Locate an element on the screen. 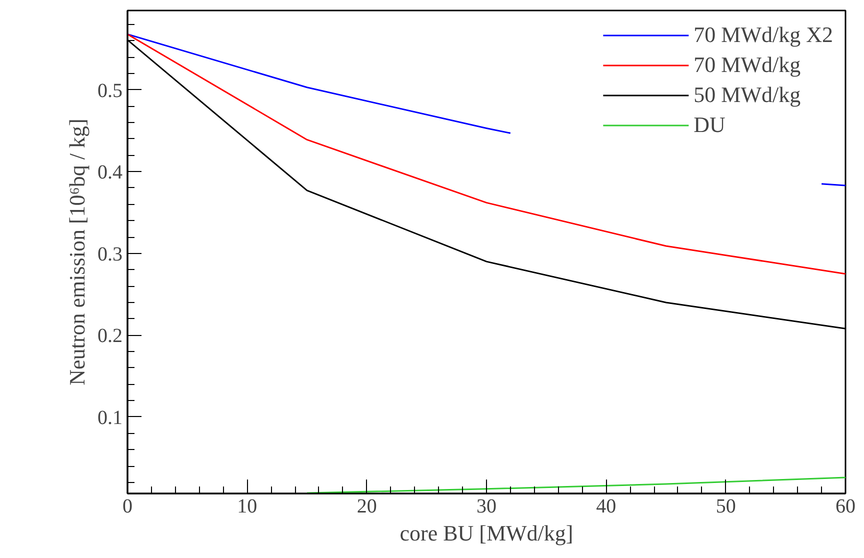 The height and width of the screenshot is (558, 864). y-tick-label: 0.5 is located at coordinates (110, 91).